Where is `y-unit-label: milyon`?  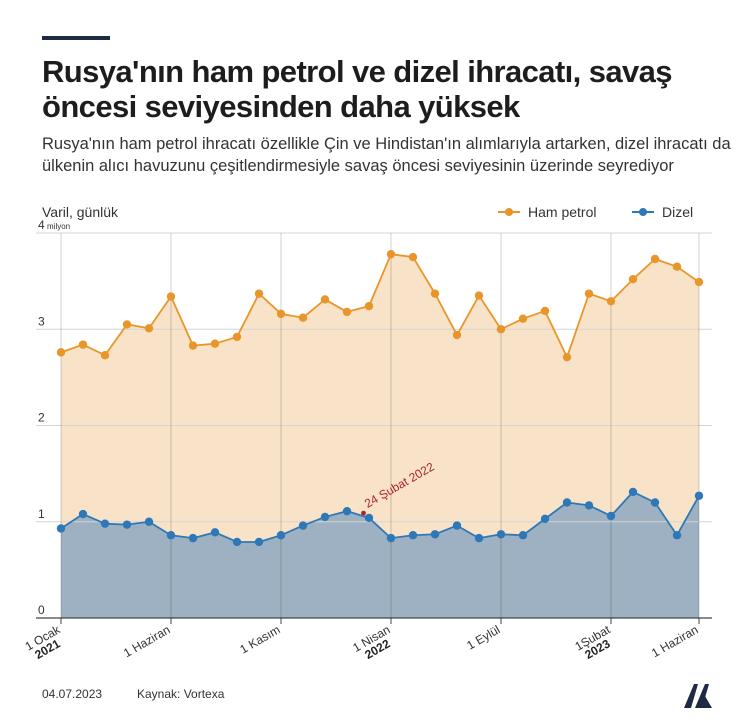 y-unit-label: milyon is located at coordinates (58, 226).